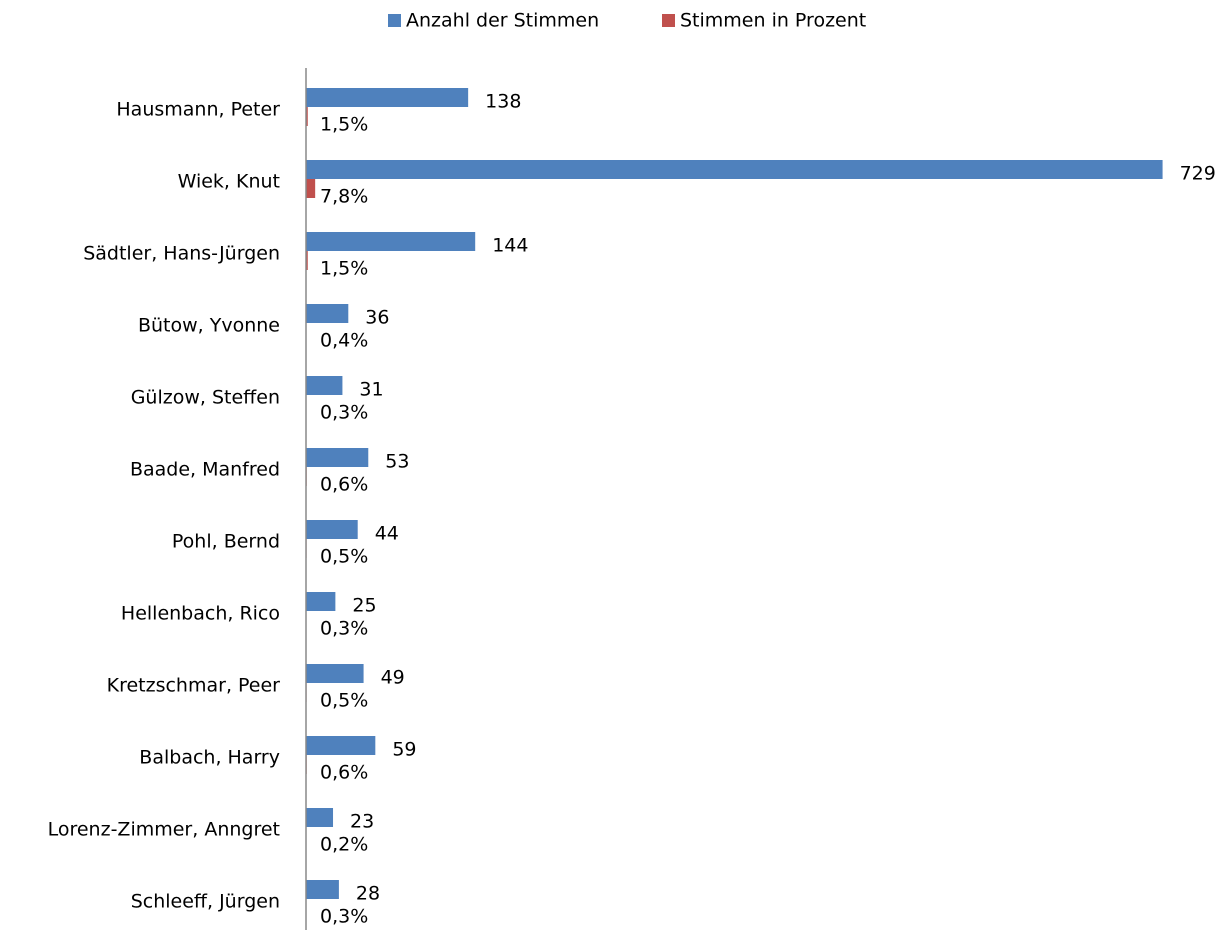 The image size is (1223, 930). Describe the element at coordinates (205, 470) in the screenshot. I see `y-tick-label: Baade, Manfred` at that location.